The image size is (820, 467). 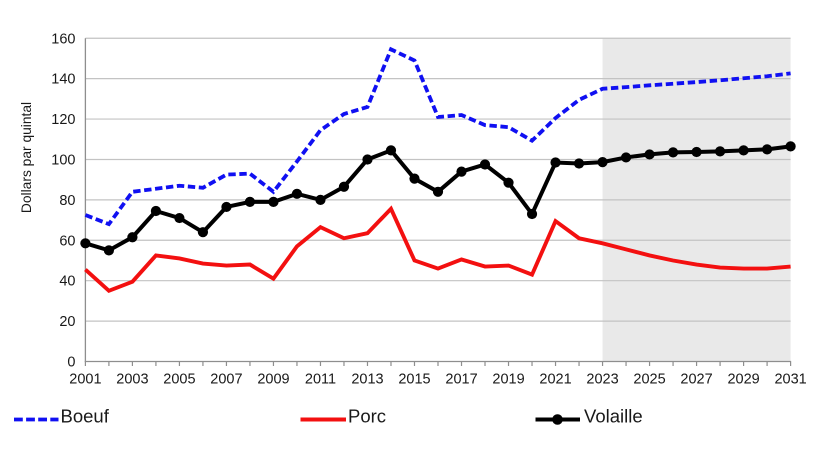 I want to click on svg-text: 160, so click(x=63, y=39).